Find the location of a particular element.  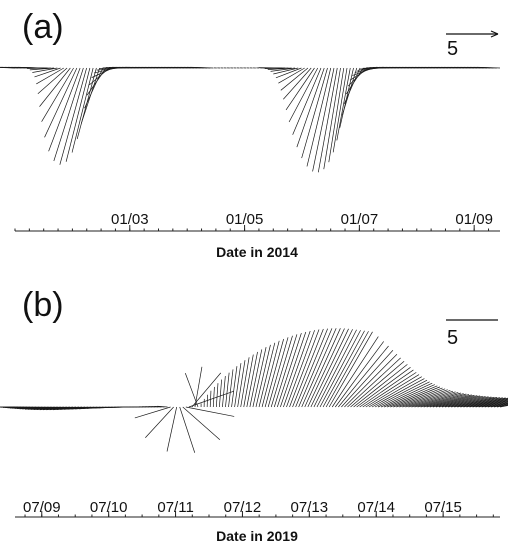

panel-b-label: (b) is located at coordinates (43, 305).